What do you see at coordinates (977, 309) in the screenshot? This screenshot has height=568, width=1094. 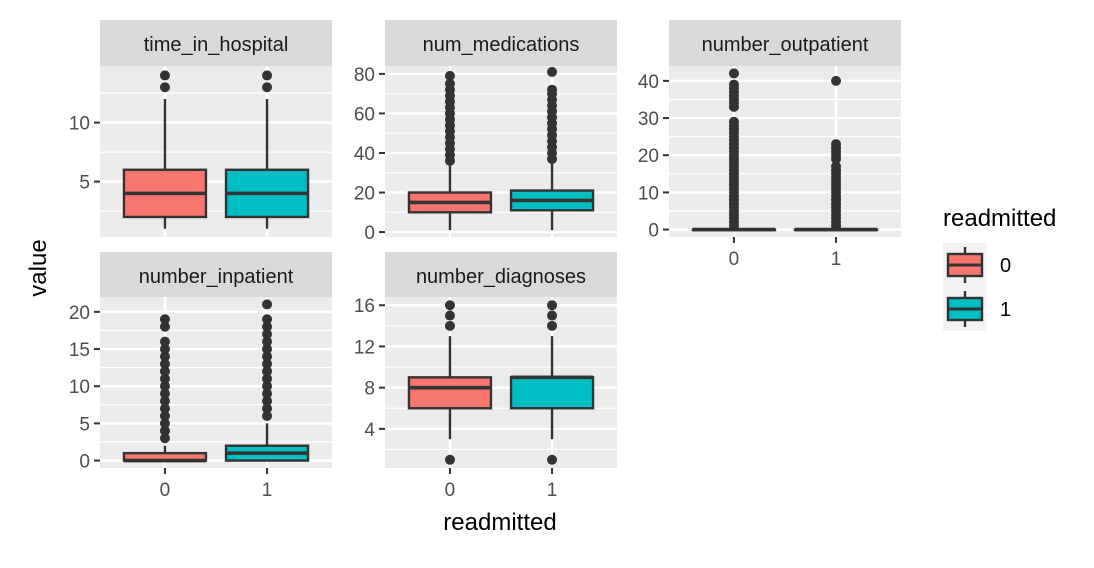 I see `legend-key-1: 1` at bounding box center [977, 309].